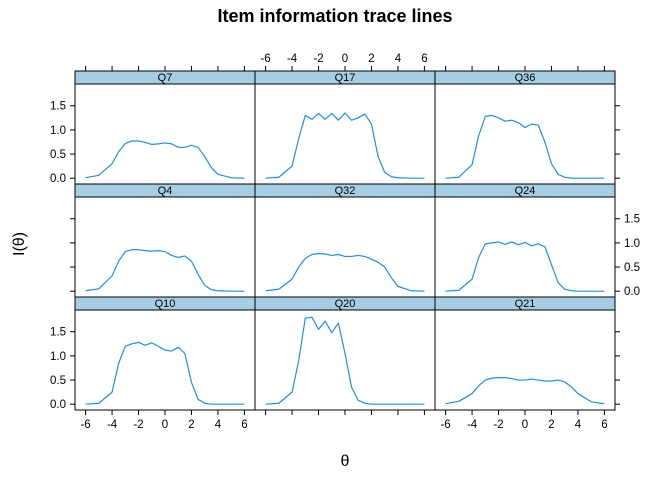 The image size is (672, 480). Describe the element at coordinates (19, 244) in the screenshot. I see `y-axis-label: I(θ)` at that location.